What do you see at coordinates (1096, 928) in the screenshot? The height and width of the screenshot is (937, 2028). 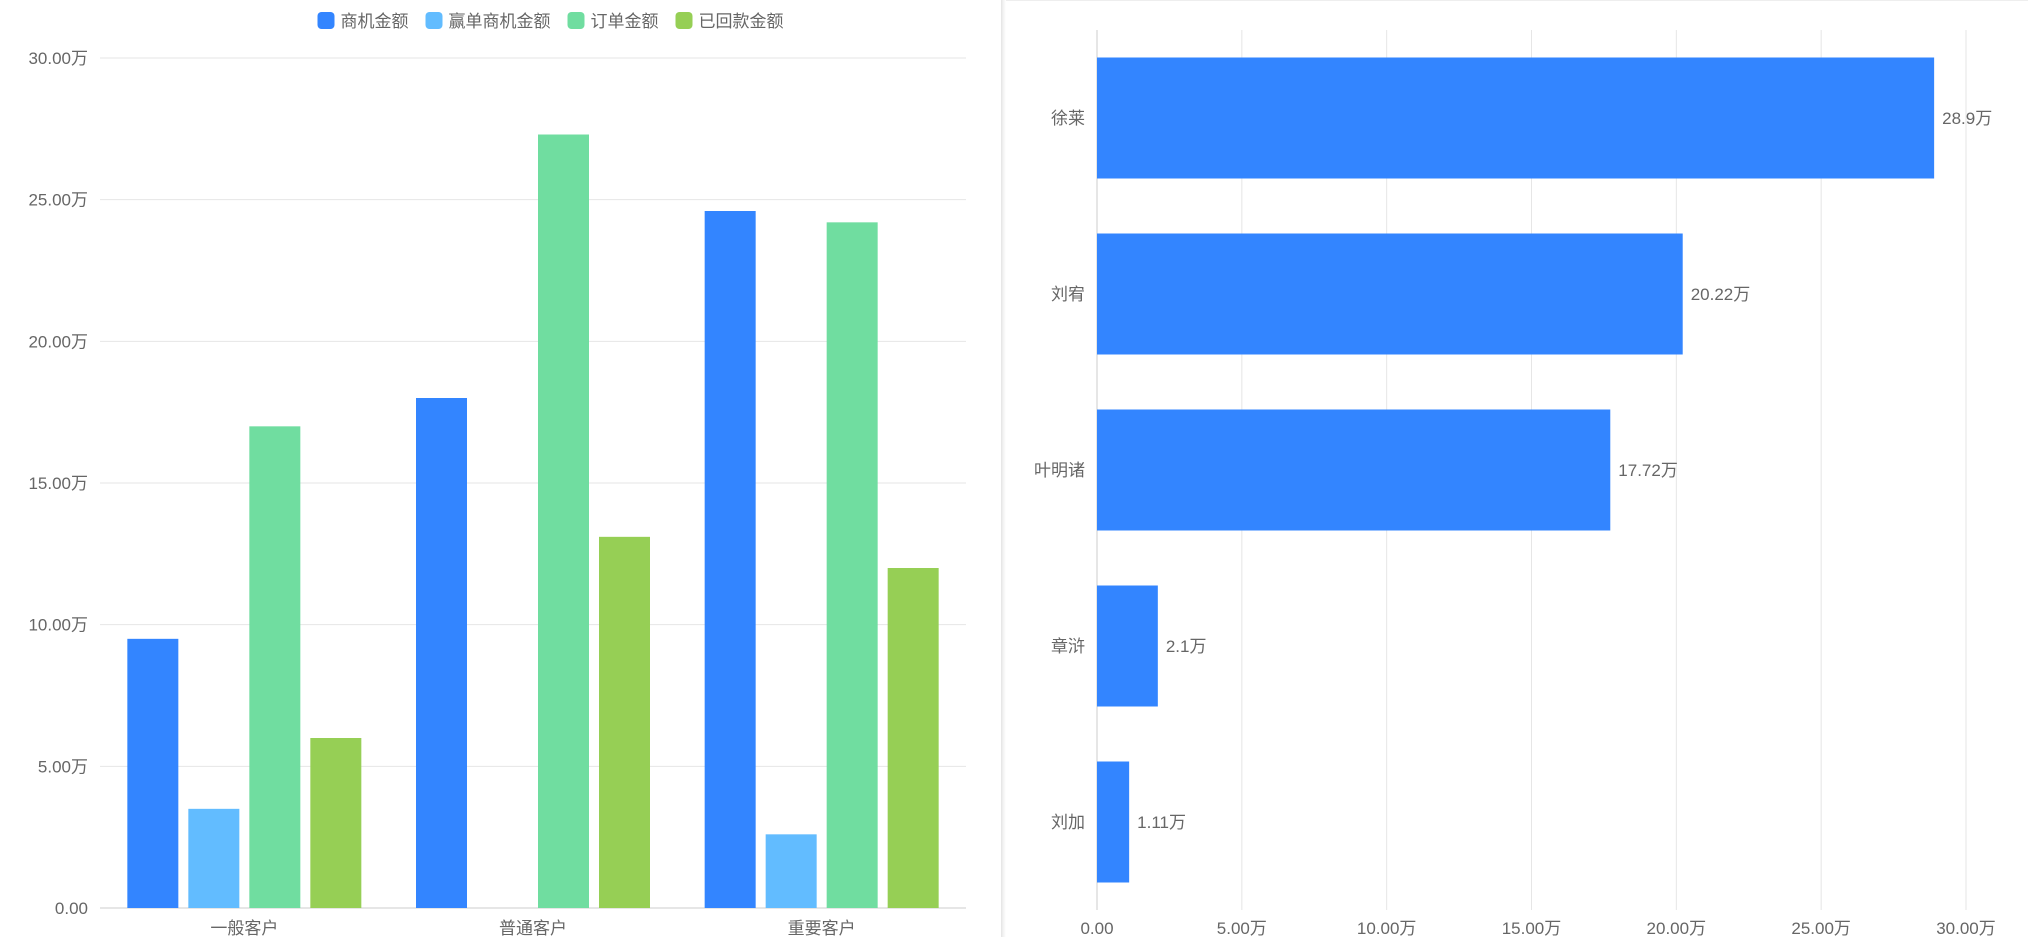 I see `x-tick-label: 0.00` at bounding box center [1096, 928].